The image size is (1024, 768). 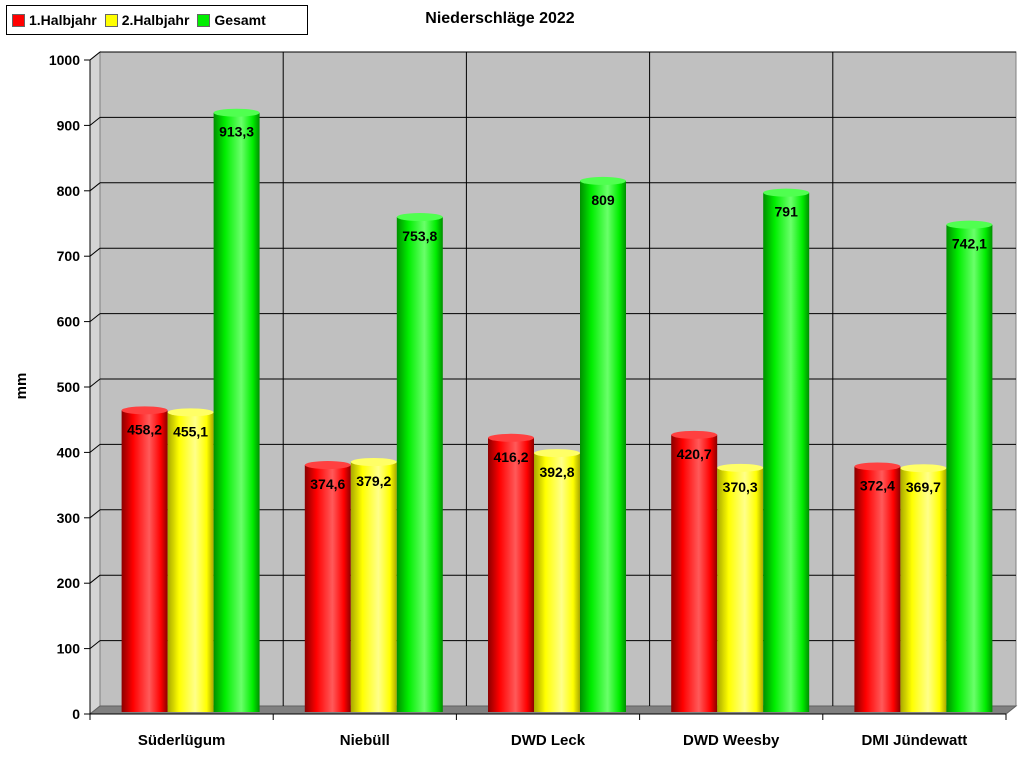 I want to click on bar-value-label: 416,2, so click(x=510, y=457).